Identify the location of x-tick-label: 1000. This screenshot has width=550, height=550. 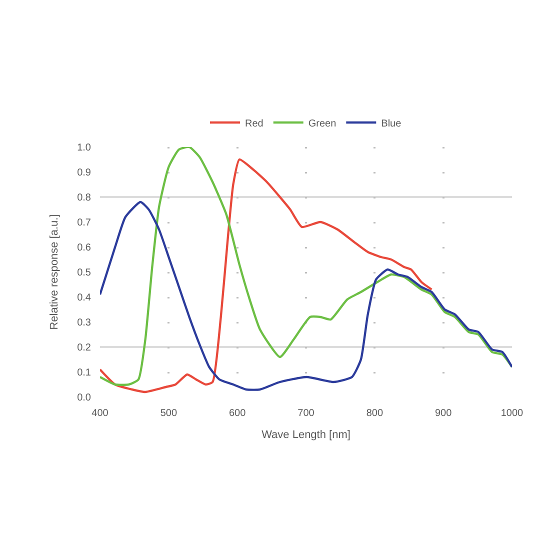
(512, 413).